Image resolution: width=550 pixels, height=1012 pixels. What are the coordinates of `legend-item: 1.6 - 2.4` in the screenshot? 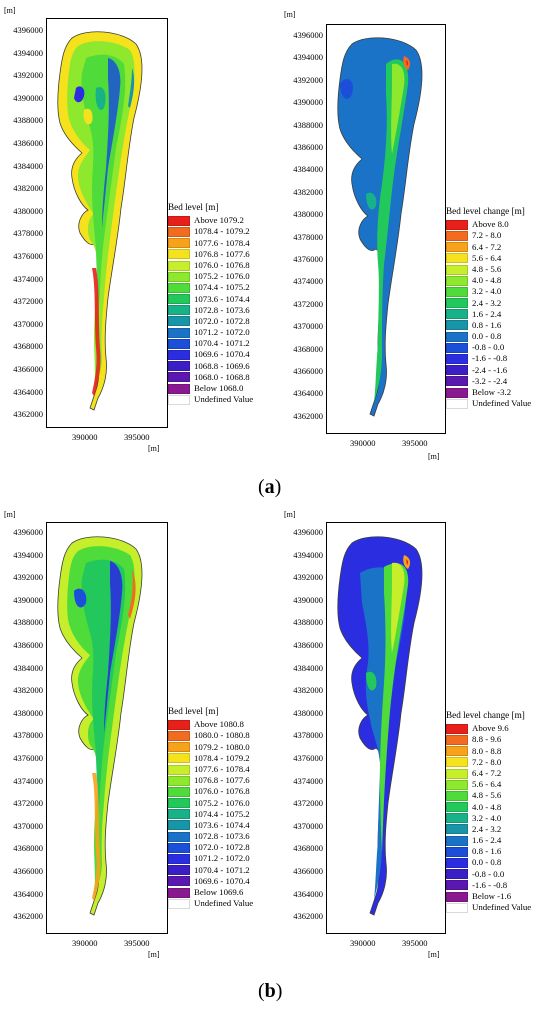 It's located at (488, 840).